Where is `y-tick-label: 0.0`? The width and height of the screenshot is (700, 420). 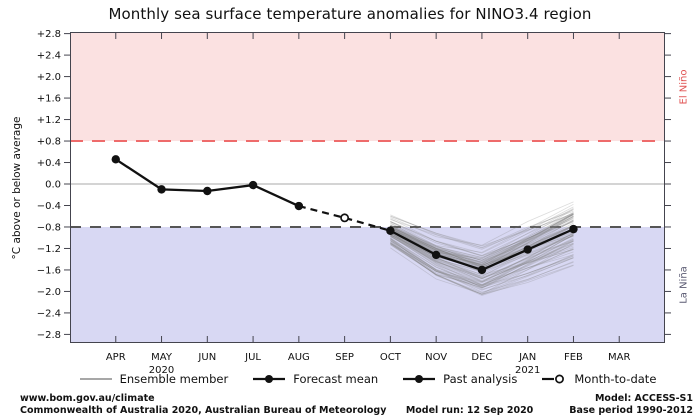
y-tick-label: 0.0 is located at coordinates (53, 185).